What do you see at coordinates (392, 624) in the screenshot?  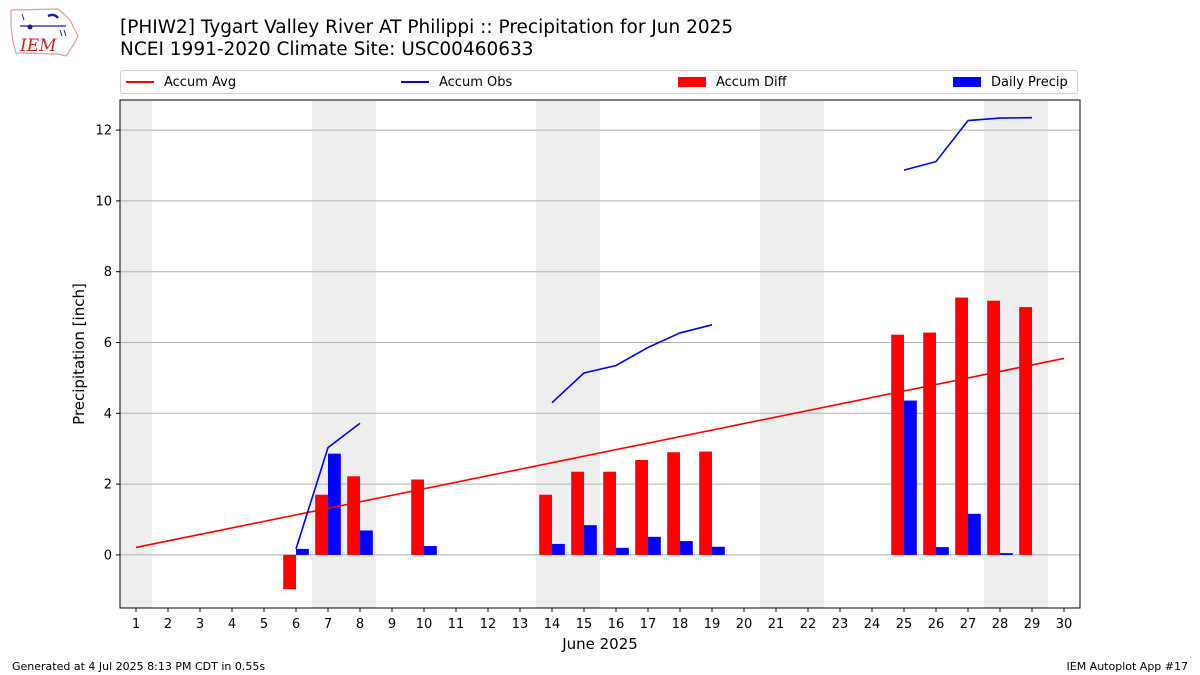 I see `x-tick-label-9: 9` at bounding box center [392, 624].